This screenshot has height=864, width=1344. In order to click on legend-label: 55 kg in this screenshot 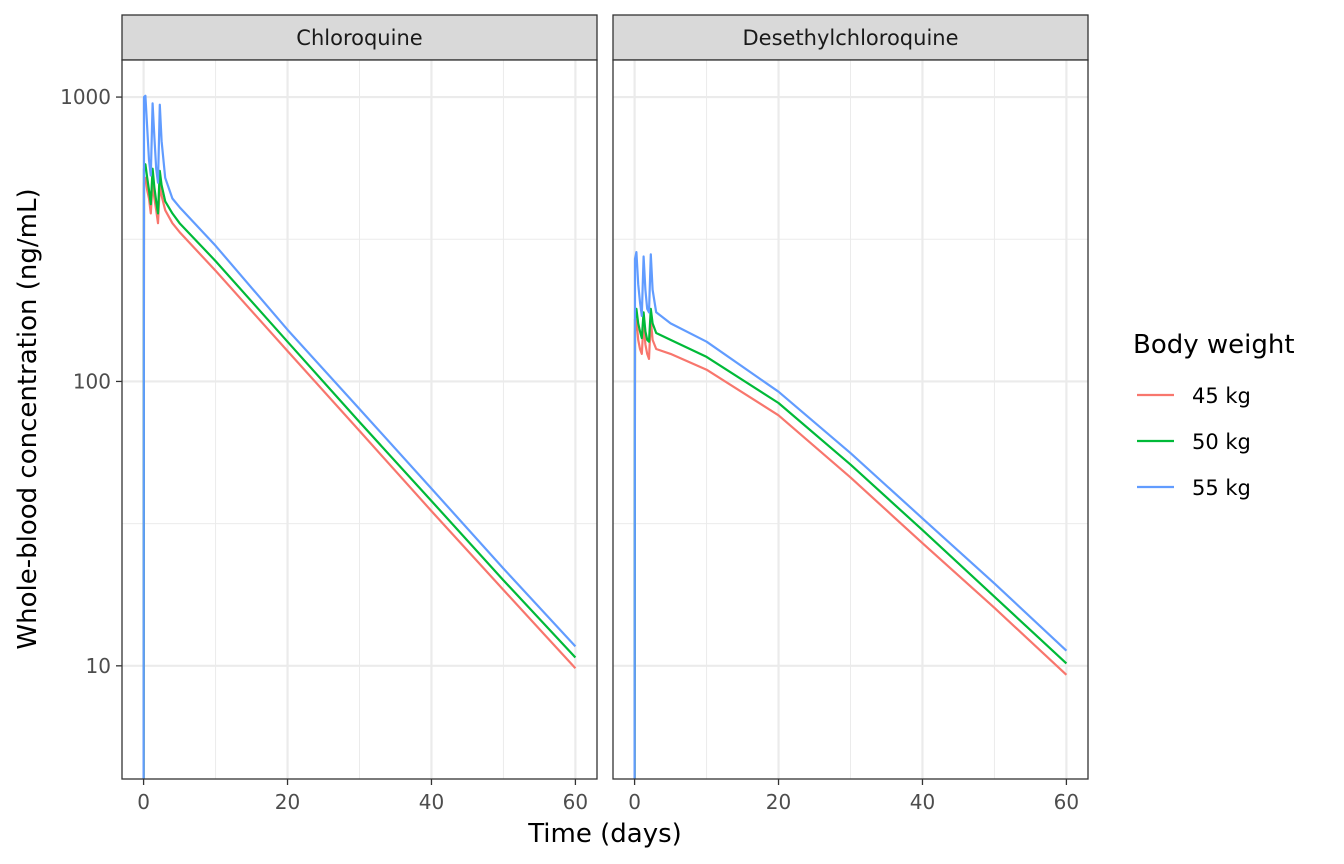, I will do `click(1221, 488)`.